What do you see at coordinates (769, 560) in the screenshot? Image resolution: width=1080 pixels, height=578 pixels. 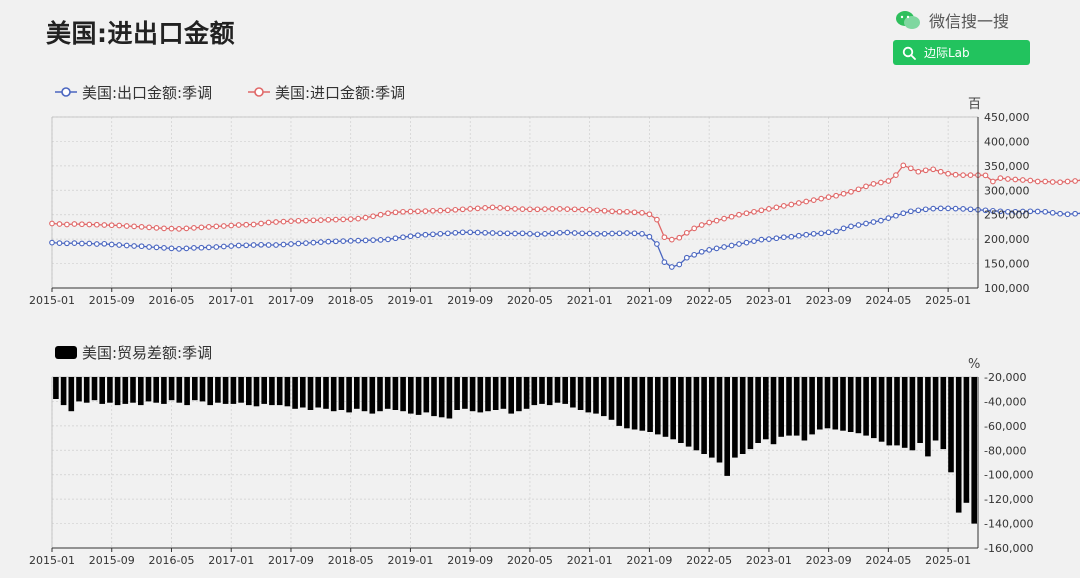 I see `x-tick-label: 2023-01` at bounding box center [769, 560].